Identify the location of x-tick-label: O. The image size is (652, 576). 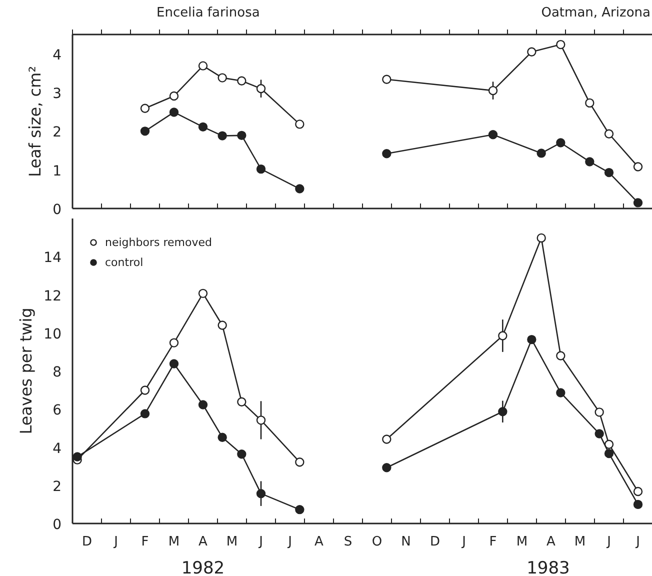
(377, 542).